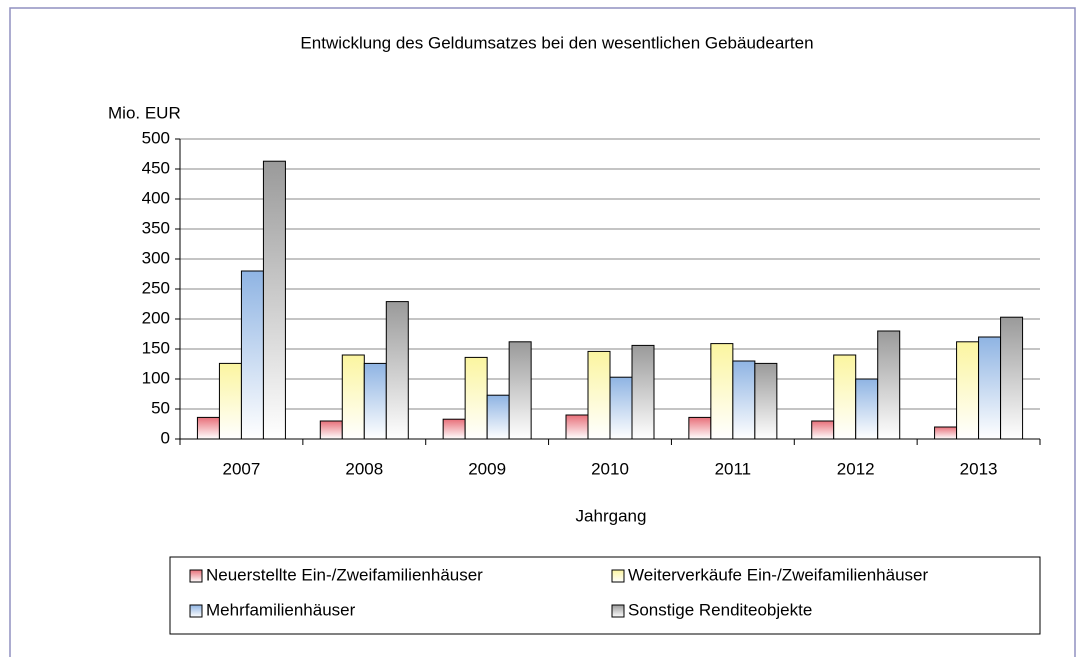 Image resolution: width=1086 pixels, height=657 pixels. I want to click on legend-box, so click(605, 595).